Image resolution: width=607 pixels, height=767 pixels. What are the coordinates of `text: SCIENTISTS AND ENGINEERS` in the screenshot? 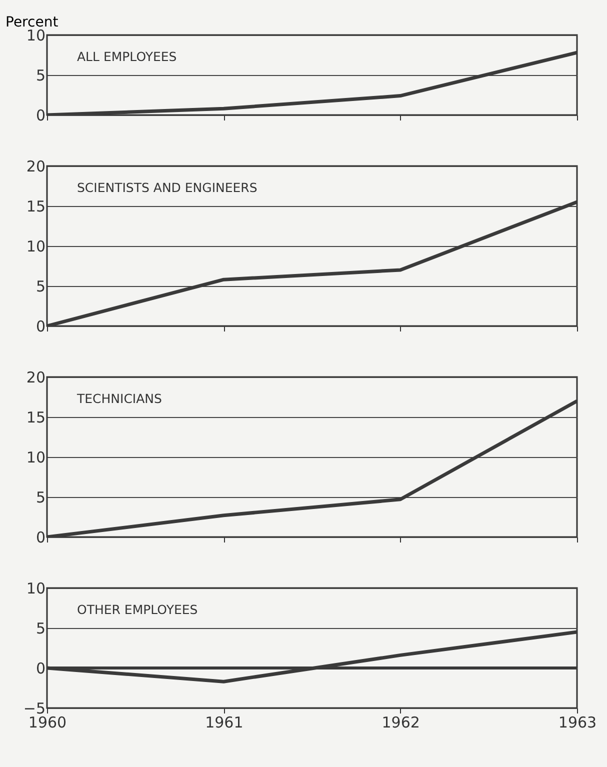 It's located at (167, 187).